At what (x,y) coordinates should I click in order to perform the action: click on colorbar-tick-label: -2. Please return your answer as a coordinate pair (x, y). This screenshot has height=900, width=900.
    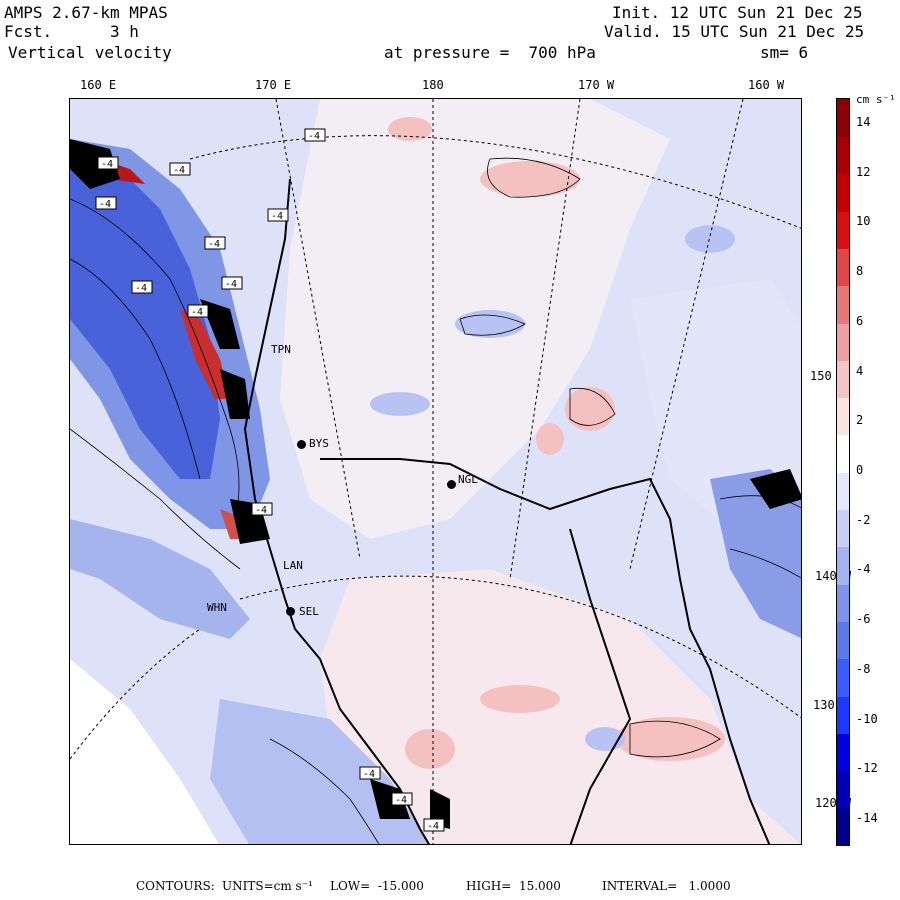
    Looking at the image, I should click on (863, 519).